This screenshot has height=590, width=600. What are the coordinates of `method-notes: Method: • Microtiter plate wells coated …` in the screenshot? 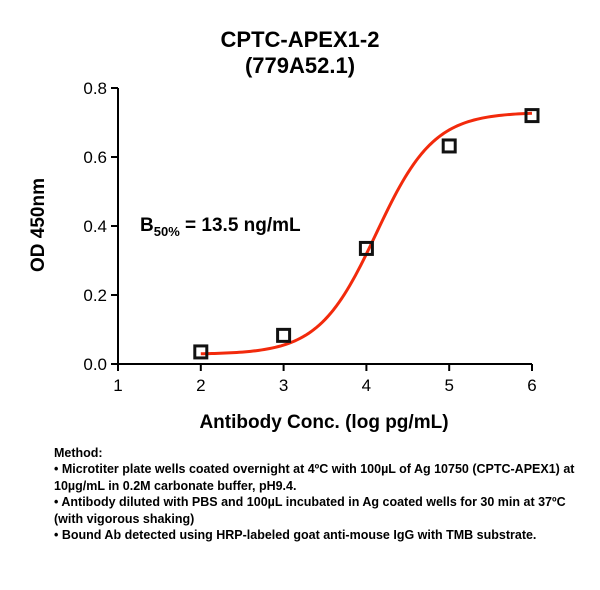 It's located at (319, 494).